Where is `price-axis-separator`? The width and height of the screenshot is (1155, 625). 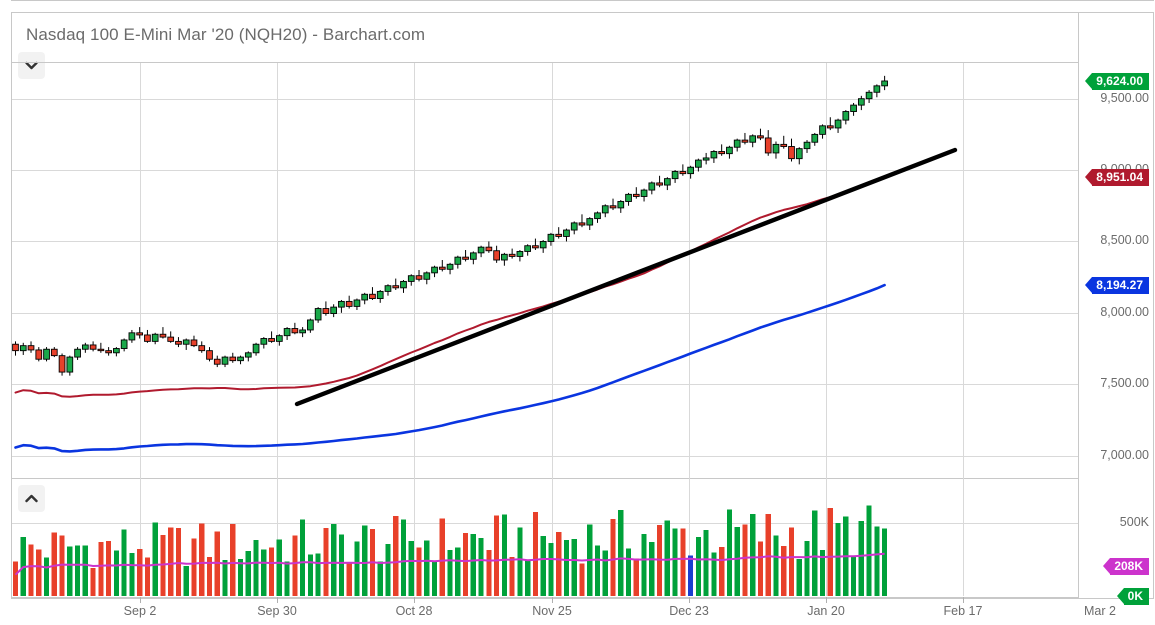
price-axis-separator is located at coordinates (1078, 305).